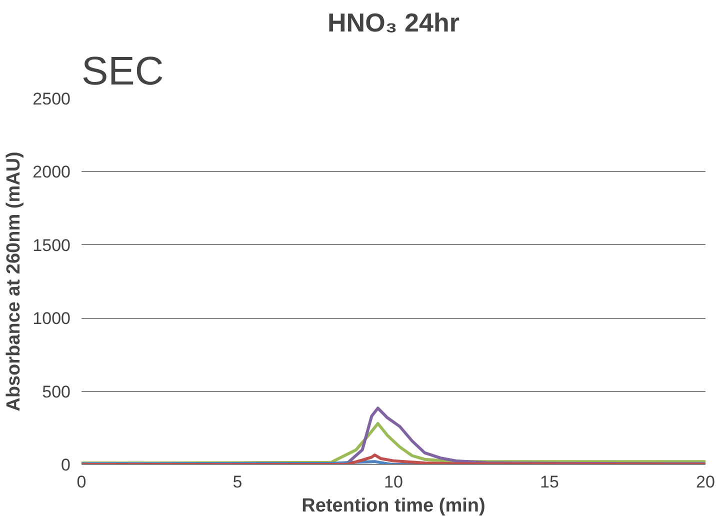 The width and height of the screenshot is (725, 519). Describe the element at coordinates (56, 392) in the screenshot. I see `y-tick-label: 500` at that location.